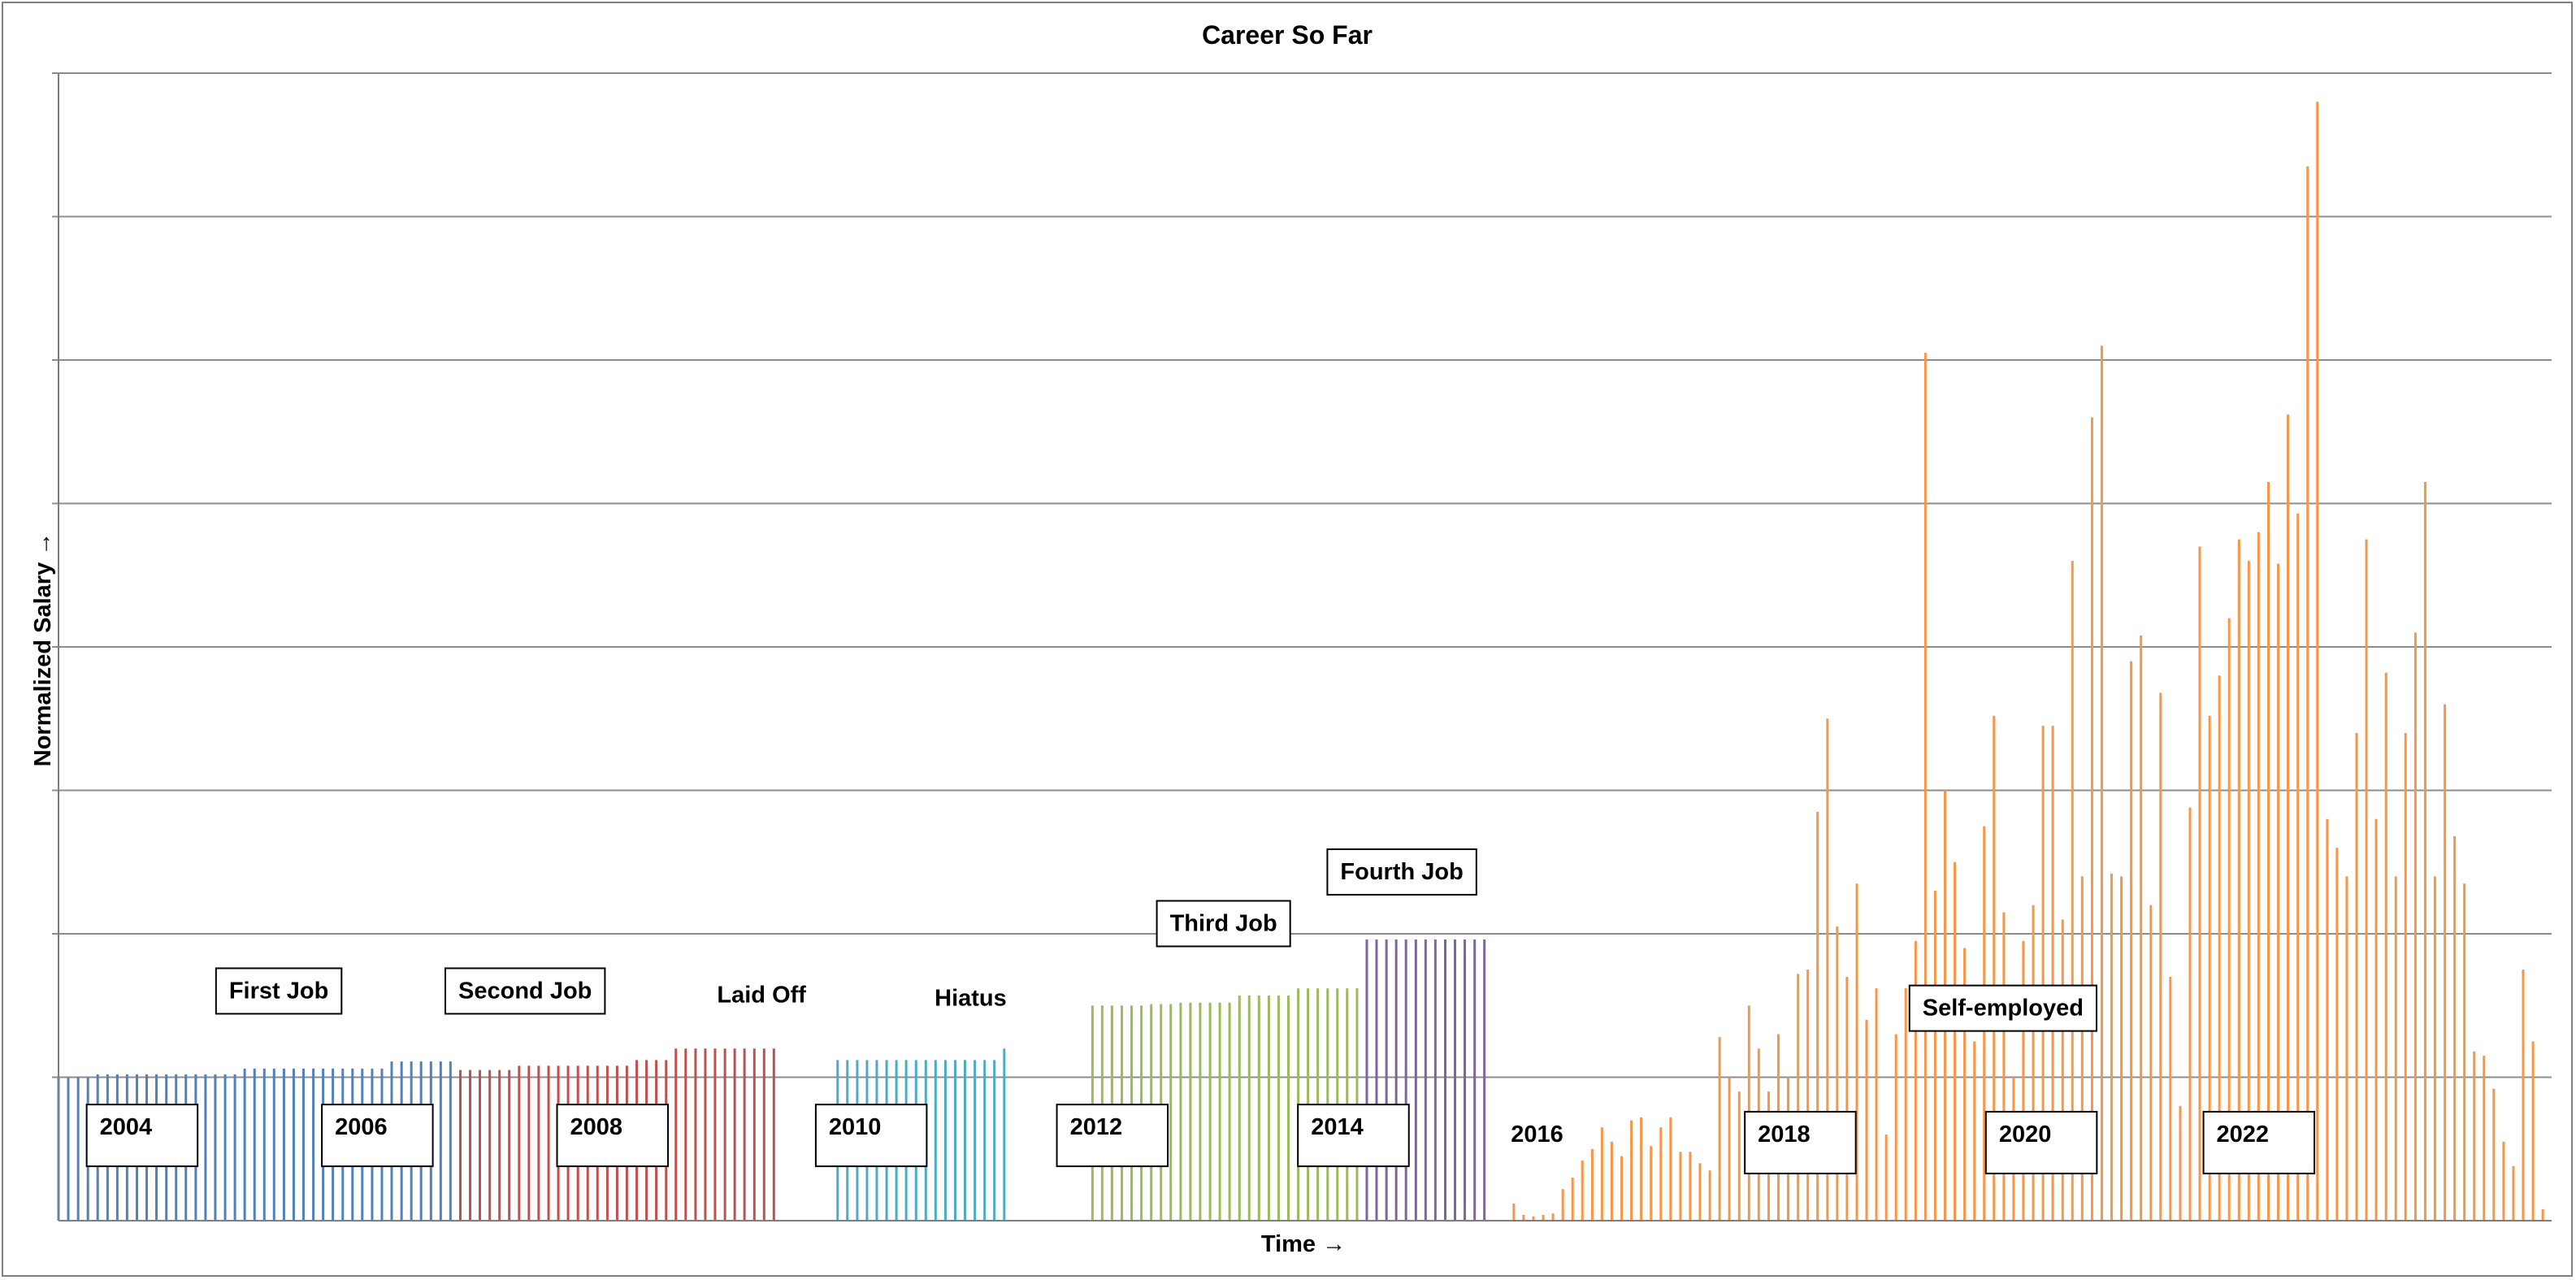 This screenshot has width=2576, height=1280. I want to click on year-label: 2010, so click(871, 1136).